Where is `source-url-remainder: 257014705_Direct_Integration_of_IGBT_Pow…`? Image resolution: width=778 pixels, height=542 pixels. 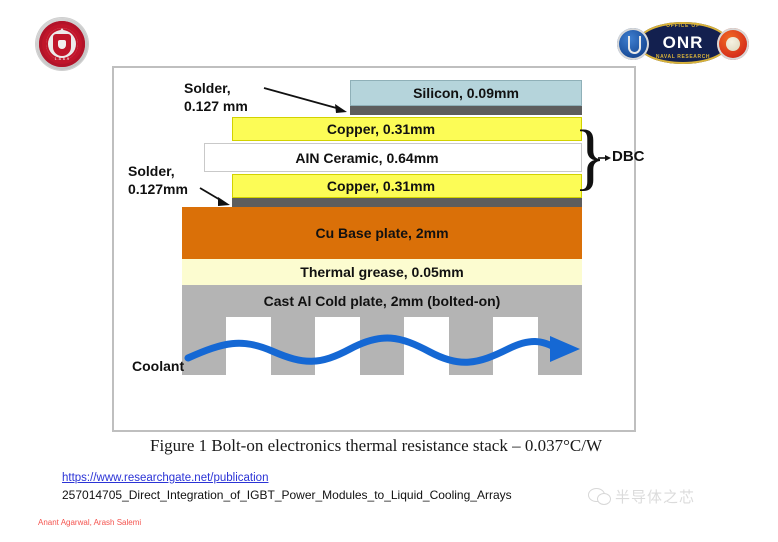
source-url-remainder: 257014705_Direct_Integration_of_IGBT_Pow… is located at coordinates (287, 495).